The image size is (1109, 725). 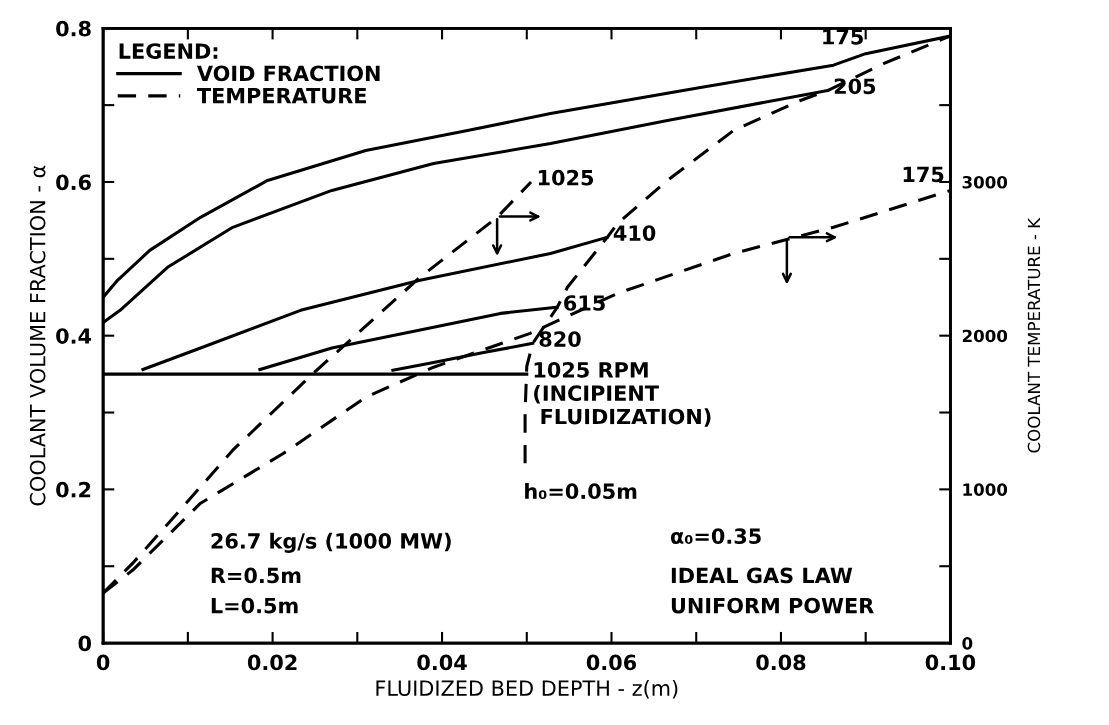 I want to click on annotation: R=0.5m, so click(x=256, y=575).